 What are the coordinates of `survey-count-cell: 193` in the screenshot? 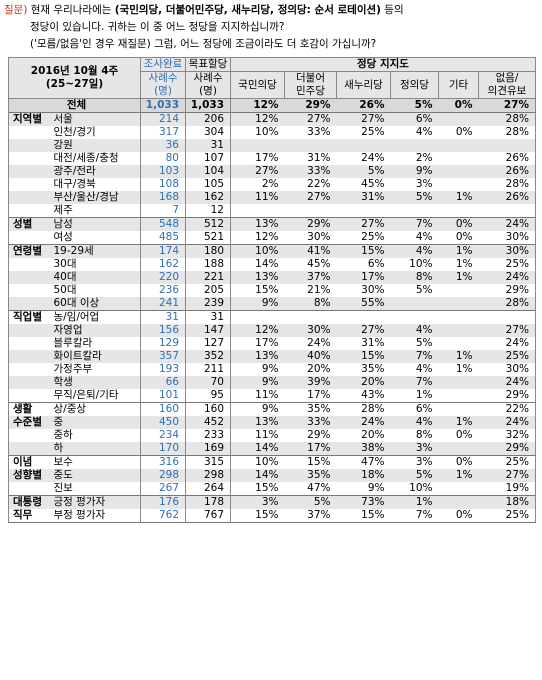 It's located at (163, 369).